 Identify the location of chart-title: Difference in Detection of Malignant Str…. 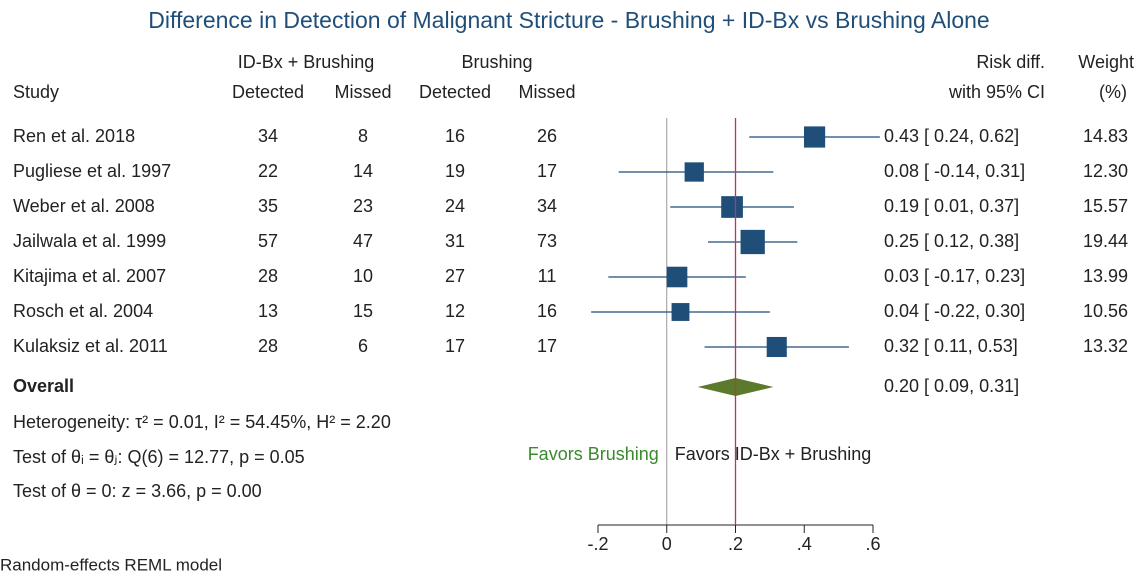
(568, 20).